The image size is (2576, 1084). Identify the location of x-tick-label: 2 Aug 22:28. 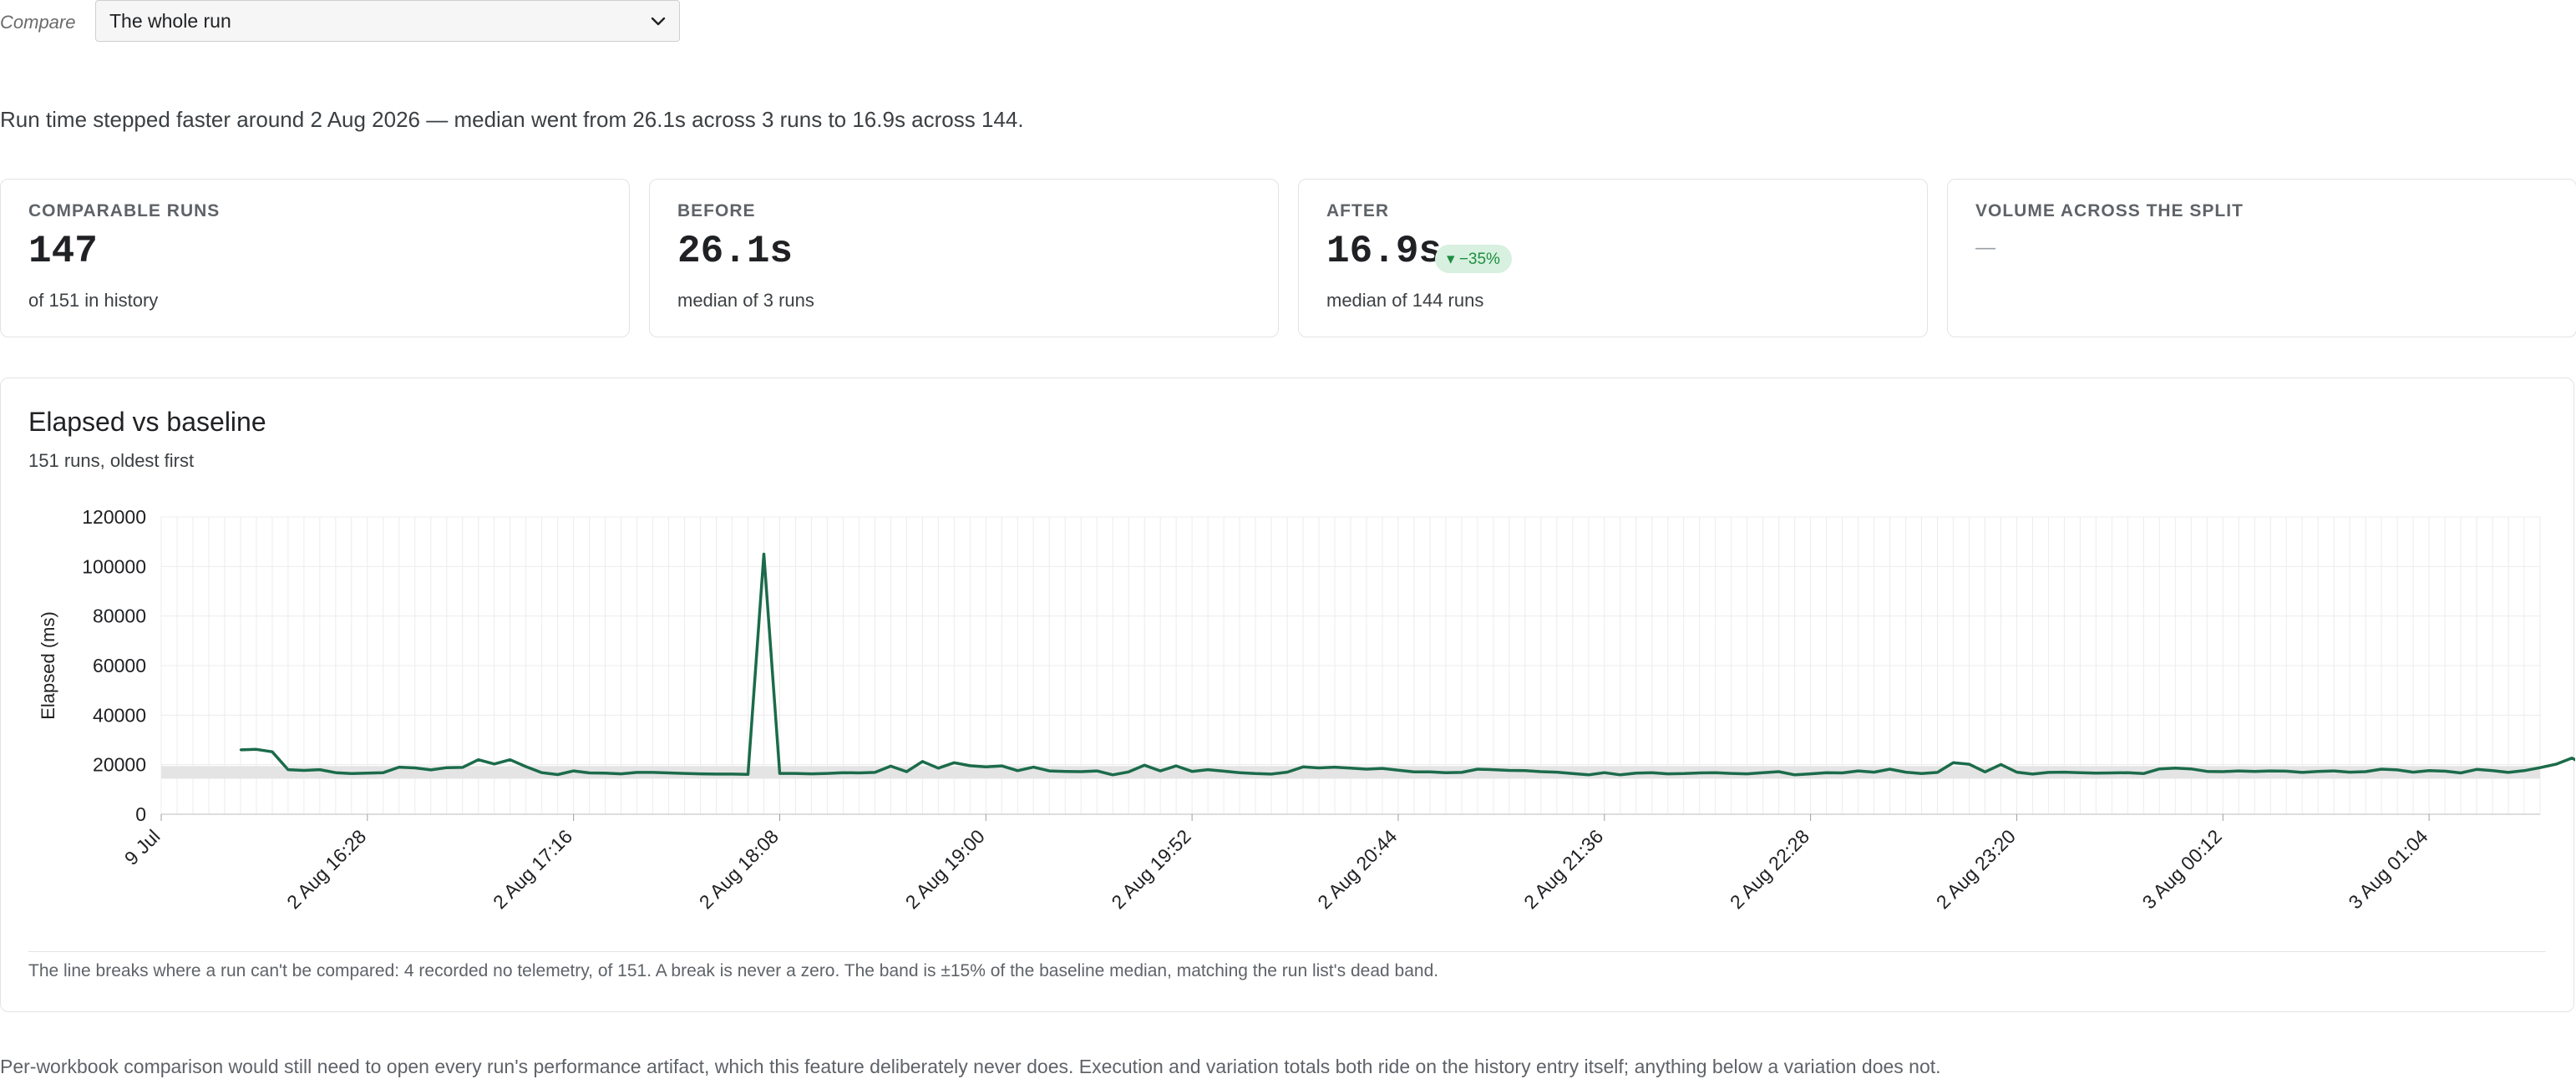
(1769, 869).